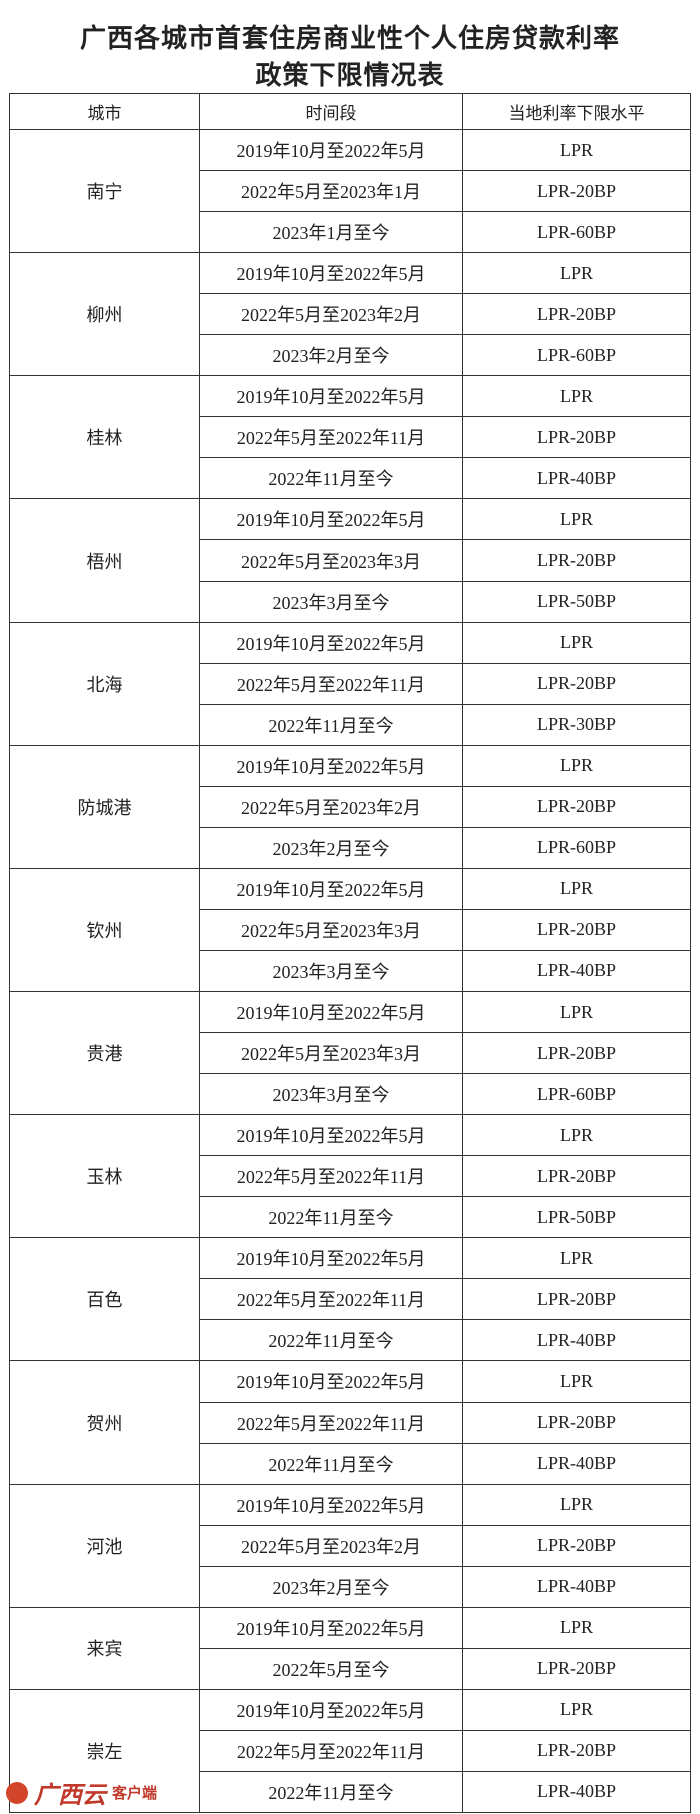  I want to click on watermark-suffix: 客户端, so click(135, 1793).